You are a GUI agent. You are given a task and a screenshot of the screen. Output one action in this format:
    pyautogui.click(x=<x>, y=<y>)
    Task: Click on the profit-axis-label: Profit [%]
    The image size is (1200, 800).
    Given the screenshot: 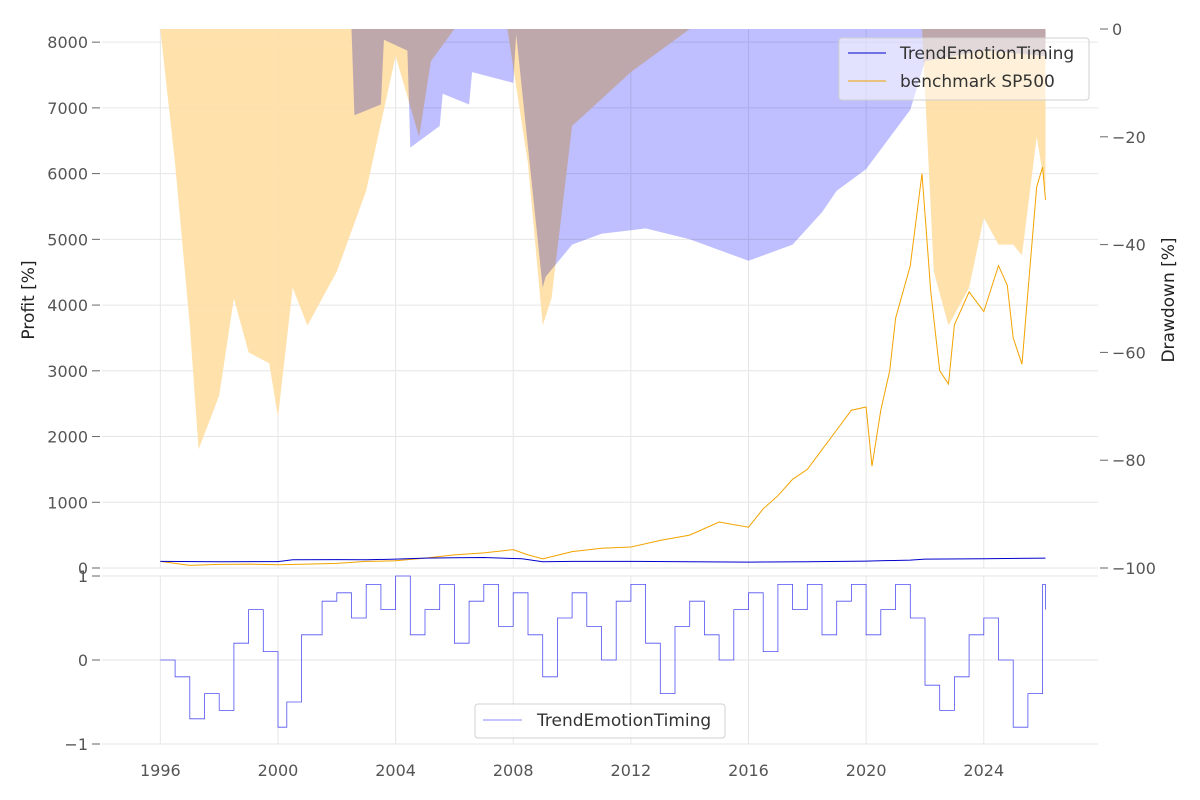 What is the action you would take?
    pyautogui.click(x=29, y=299)
    